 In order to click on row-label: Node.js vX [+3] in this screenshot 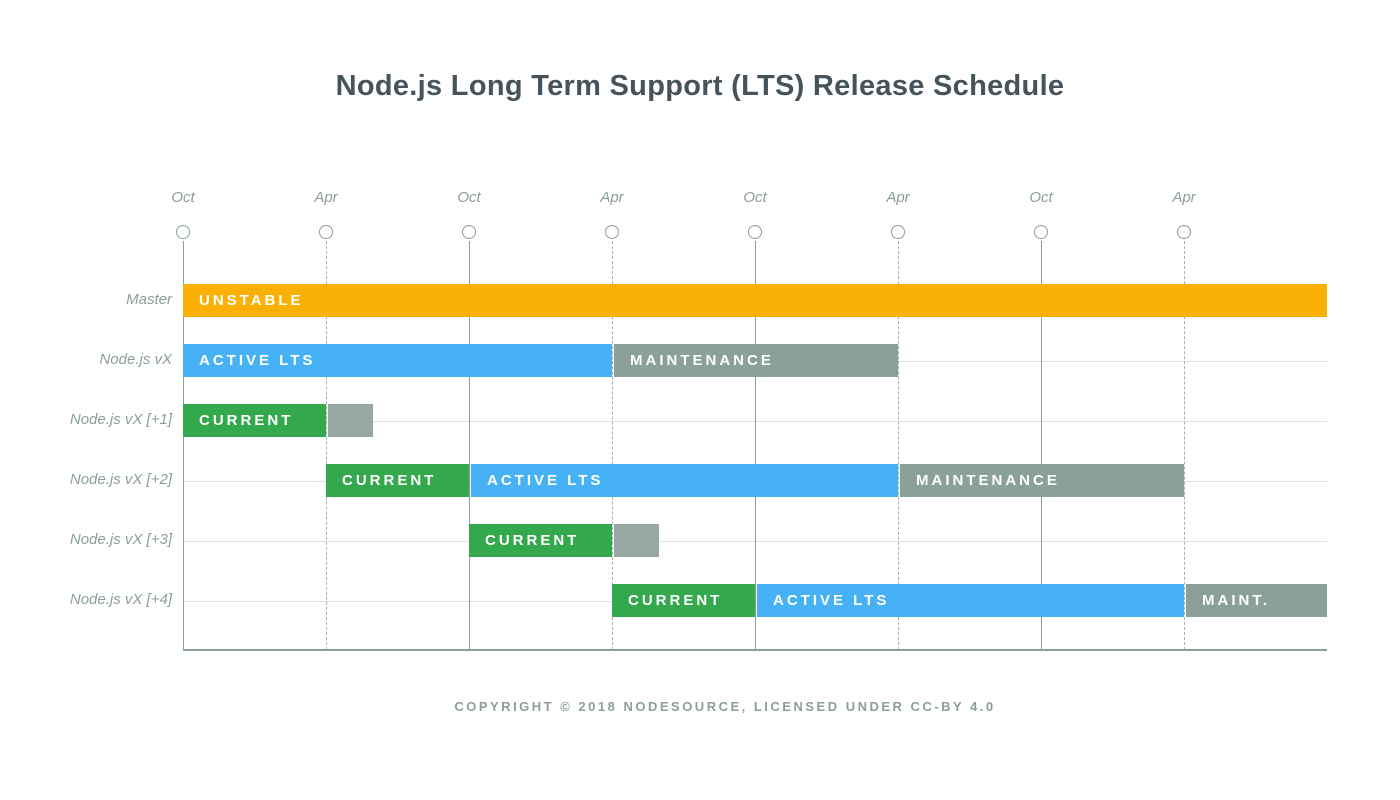, I will do `click(120, 539)`.